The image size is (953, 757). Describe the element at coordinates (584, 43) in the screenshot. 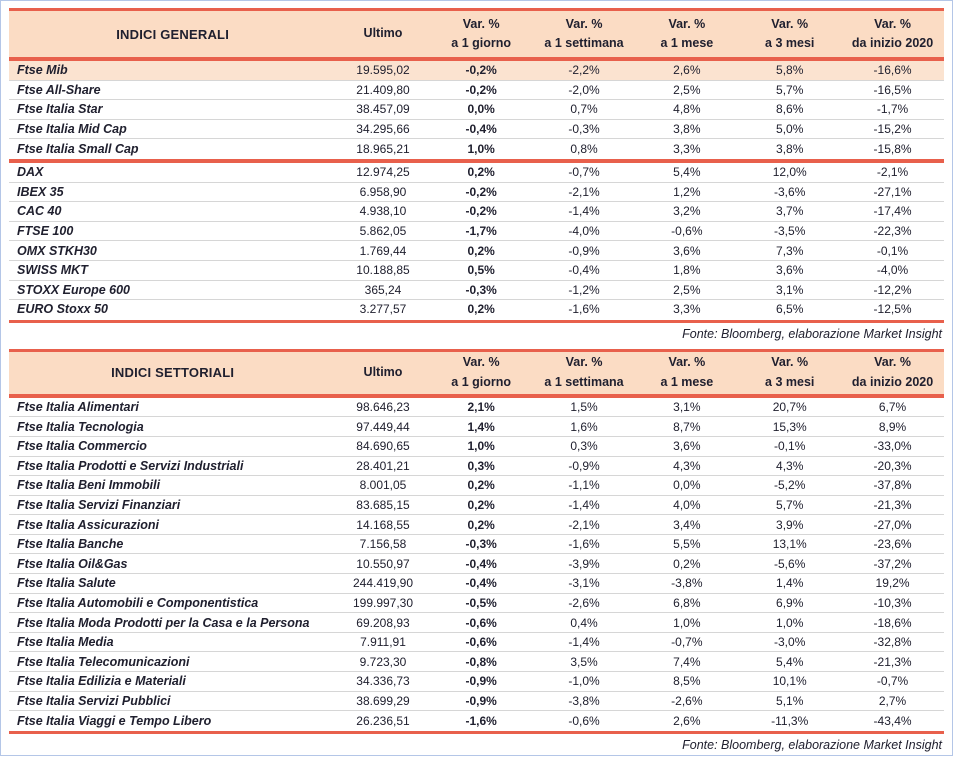

I see `column-header-line2: a 1 settimana` at that location.